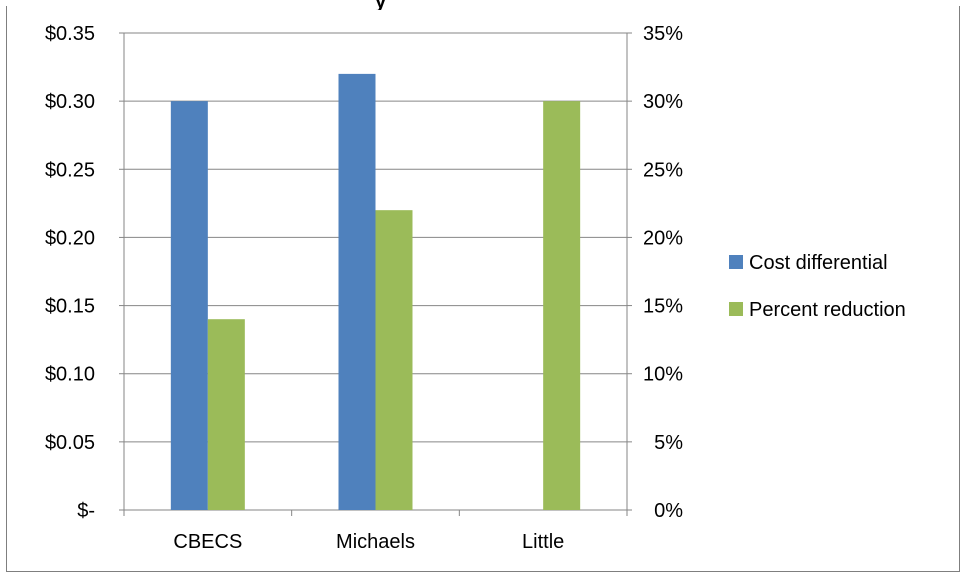 Image resolution: width=966 pixels, height=578 pixels. I want to click on right-axis-tick-label: 15%, so click(663, 307).